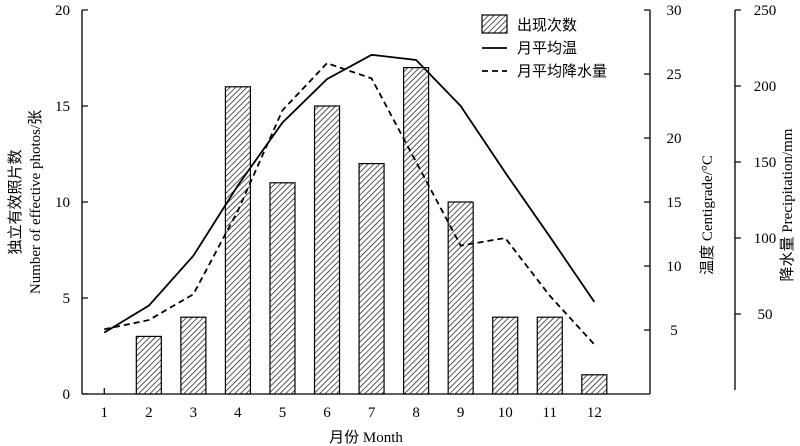 This screenshot has width=800, height=446. I want to click on x-tick-label: 2, so click(149, 413).